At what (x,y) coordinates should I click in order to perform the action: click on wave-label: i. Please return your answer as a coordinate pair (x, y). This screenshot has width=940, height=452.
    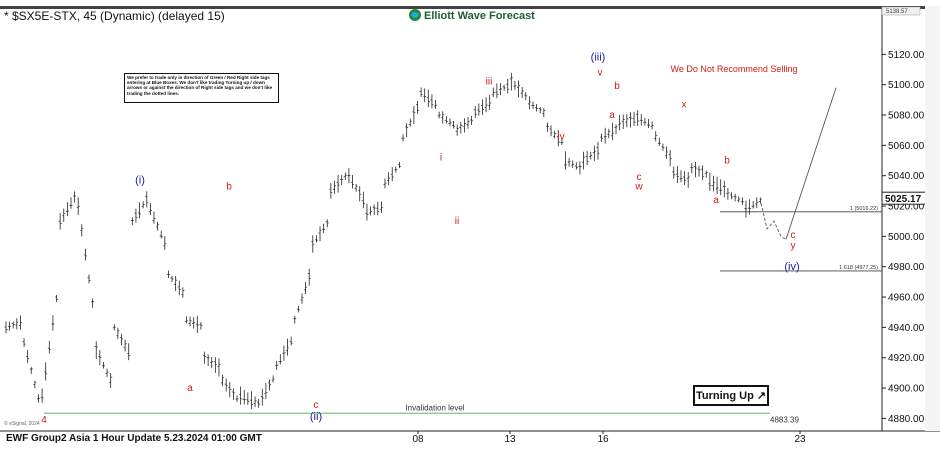
    Looking at the image, I should click on (441, 158).